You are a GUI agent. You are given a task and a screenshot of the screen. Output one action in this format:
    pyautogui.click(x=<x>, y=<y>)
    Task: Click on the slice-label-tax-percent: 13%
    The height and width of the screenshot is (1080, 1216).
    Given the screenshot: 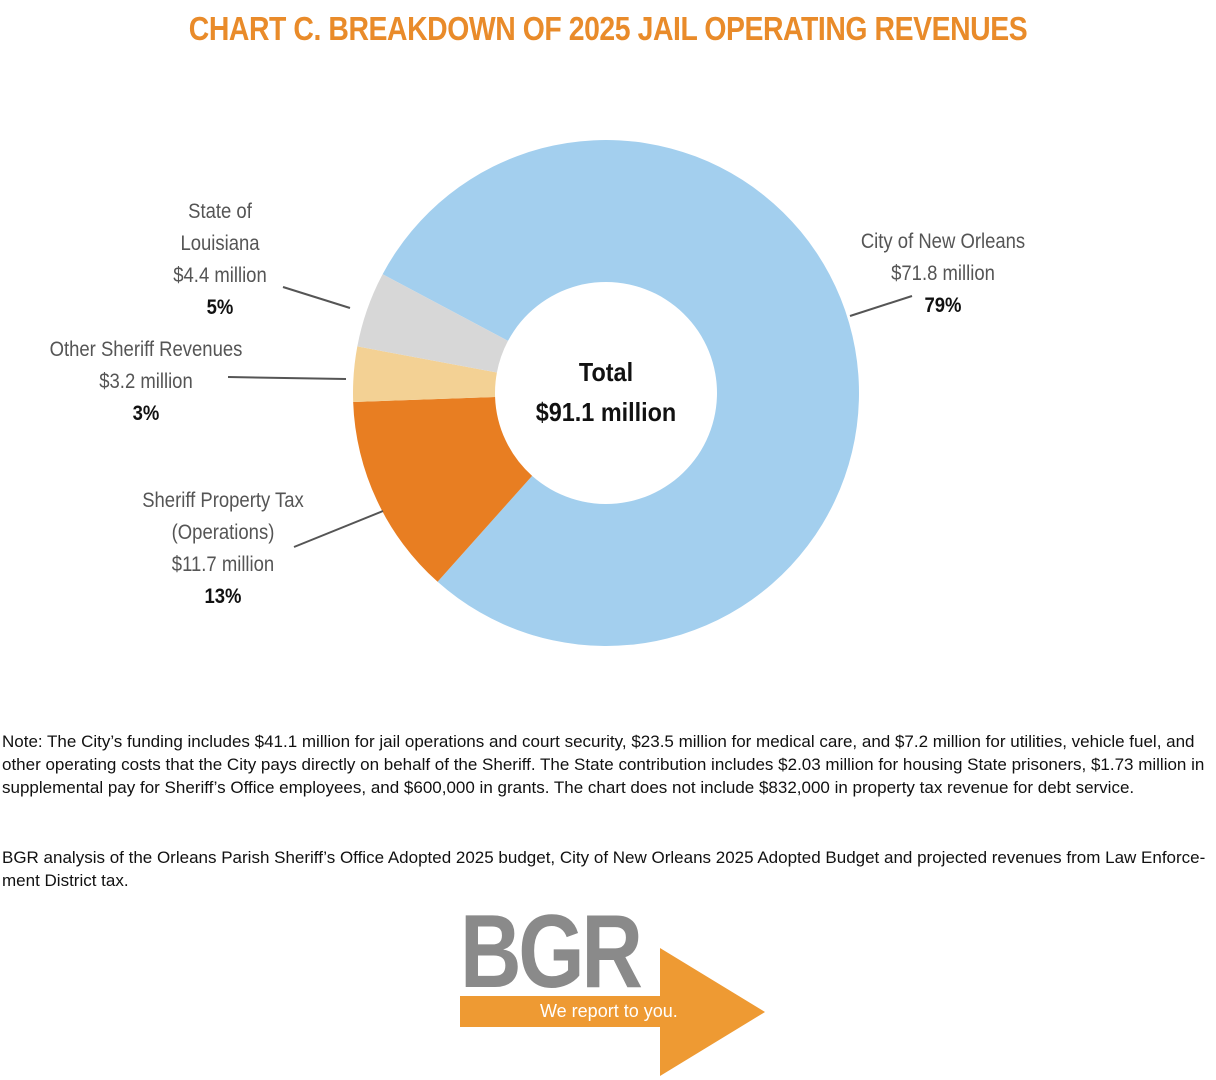 What is the action you would take?
    pyautogui.click(x=223, y=596)
    